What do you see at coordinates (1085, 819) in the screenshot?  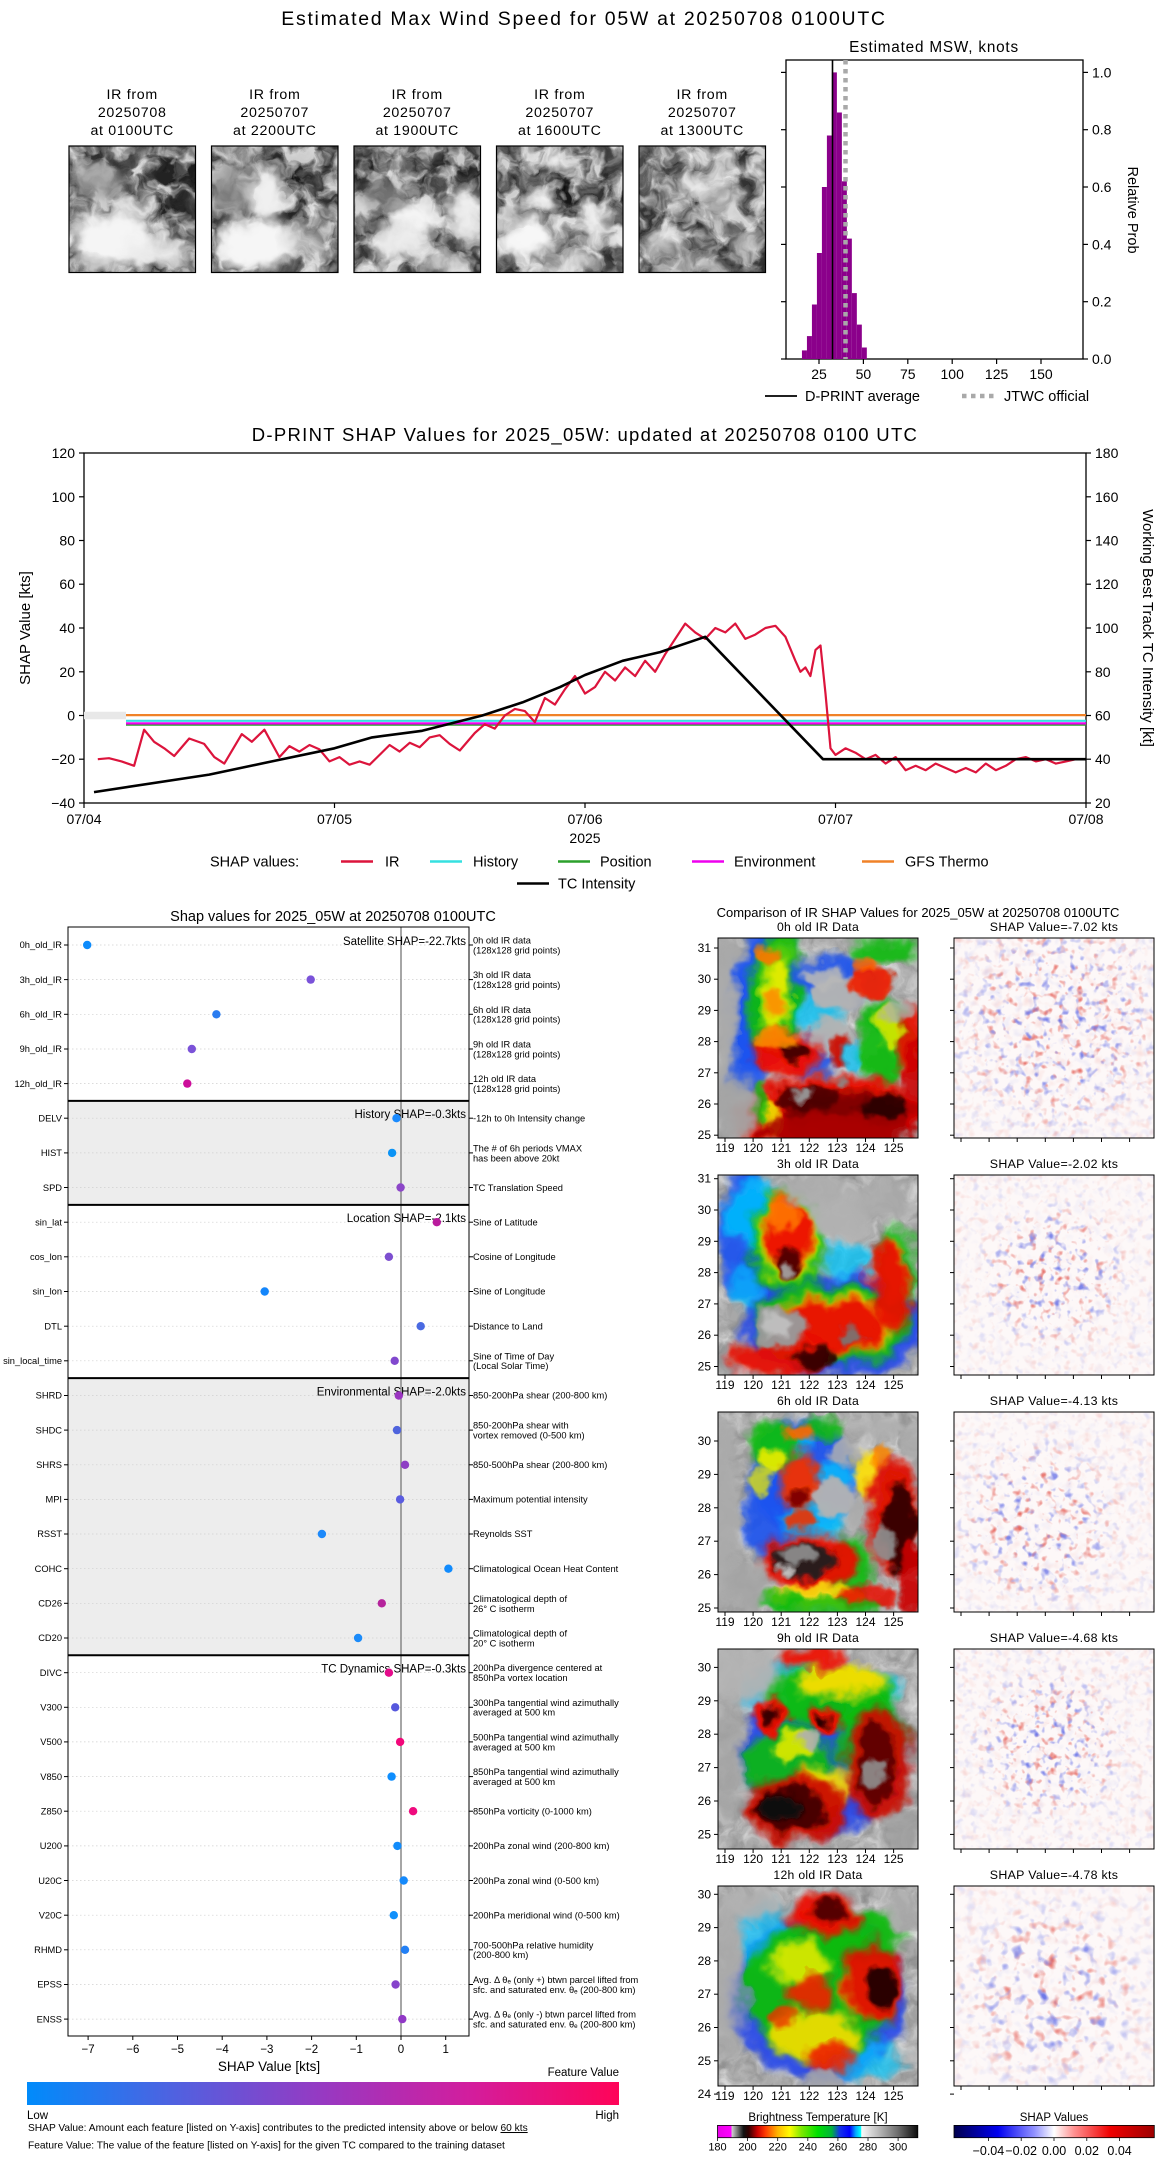 I see `svg-text: 07/08` at bounding box center [1085, 819].